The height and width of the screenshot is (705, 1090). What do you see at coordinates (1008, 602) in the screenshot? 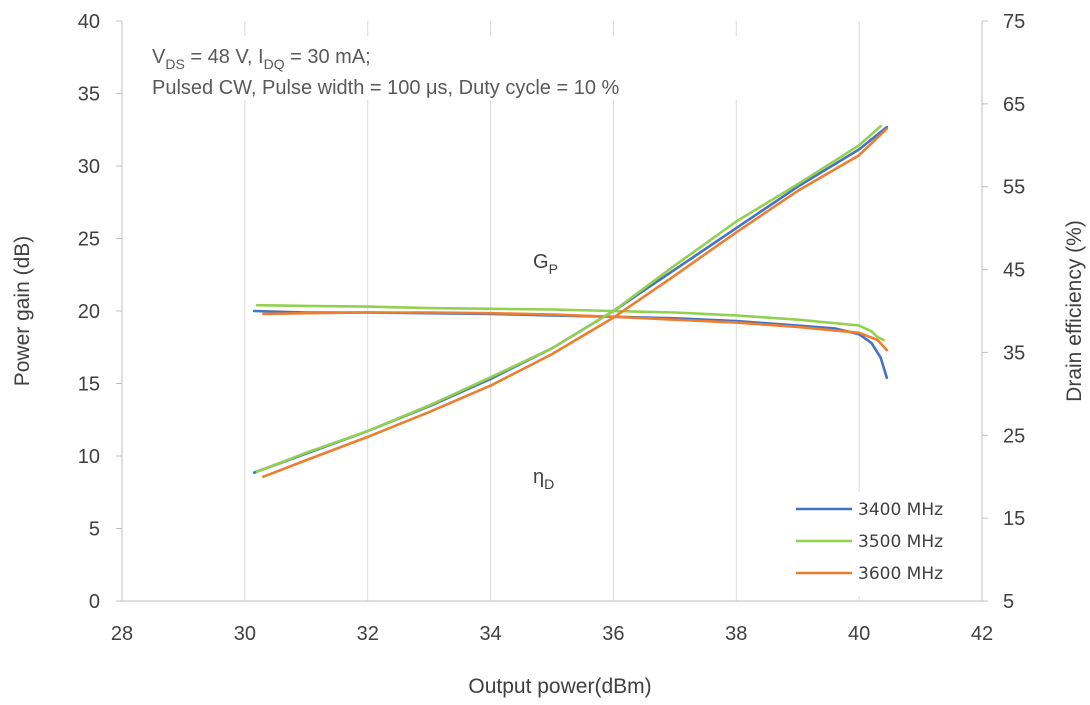
I see `y2-tick-label: 5` at bounding box center [1008, 602].